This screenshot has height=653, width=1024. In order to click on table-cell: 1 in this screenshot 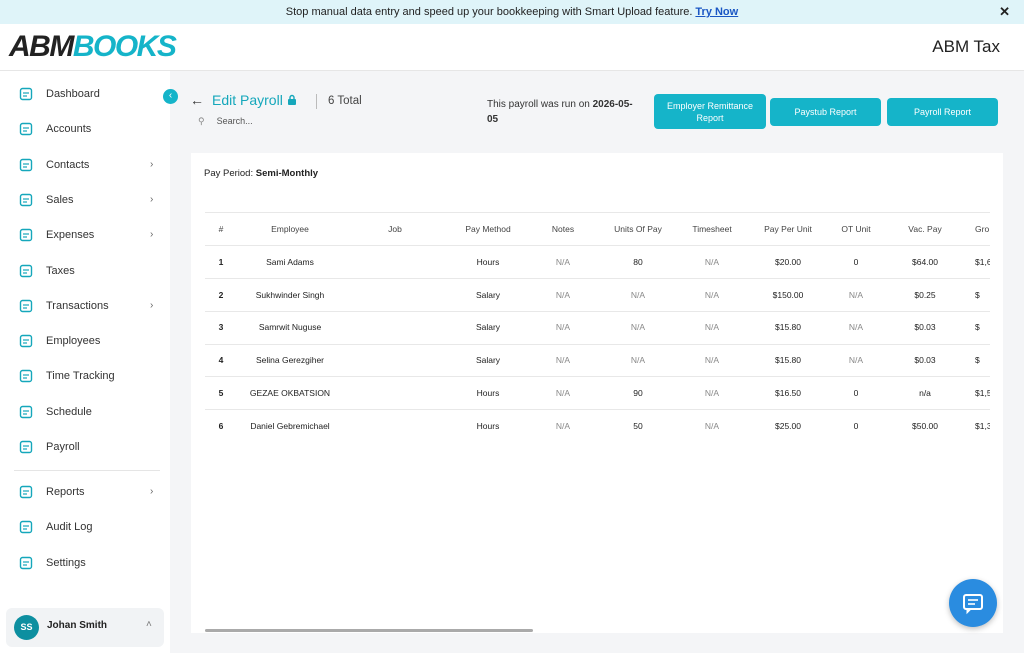, I will do `click(221, 262)`.